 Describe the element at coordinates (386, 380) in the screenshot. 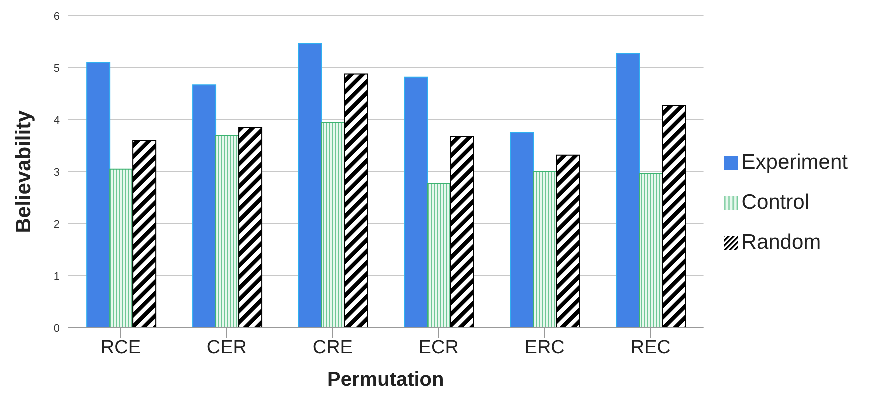

I see `x-axis-title: Permutation` at that location.